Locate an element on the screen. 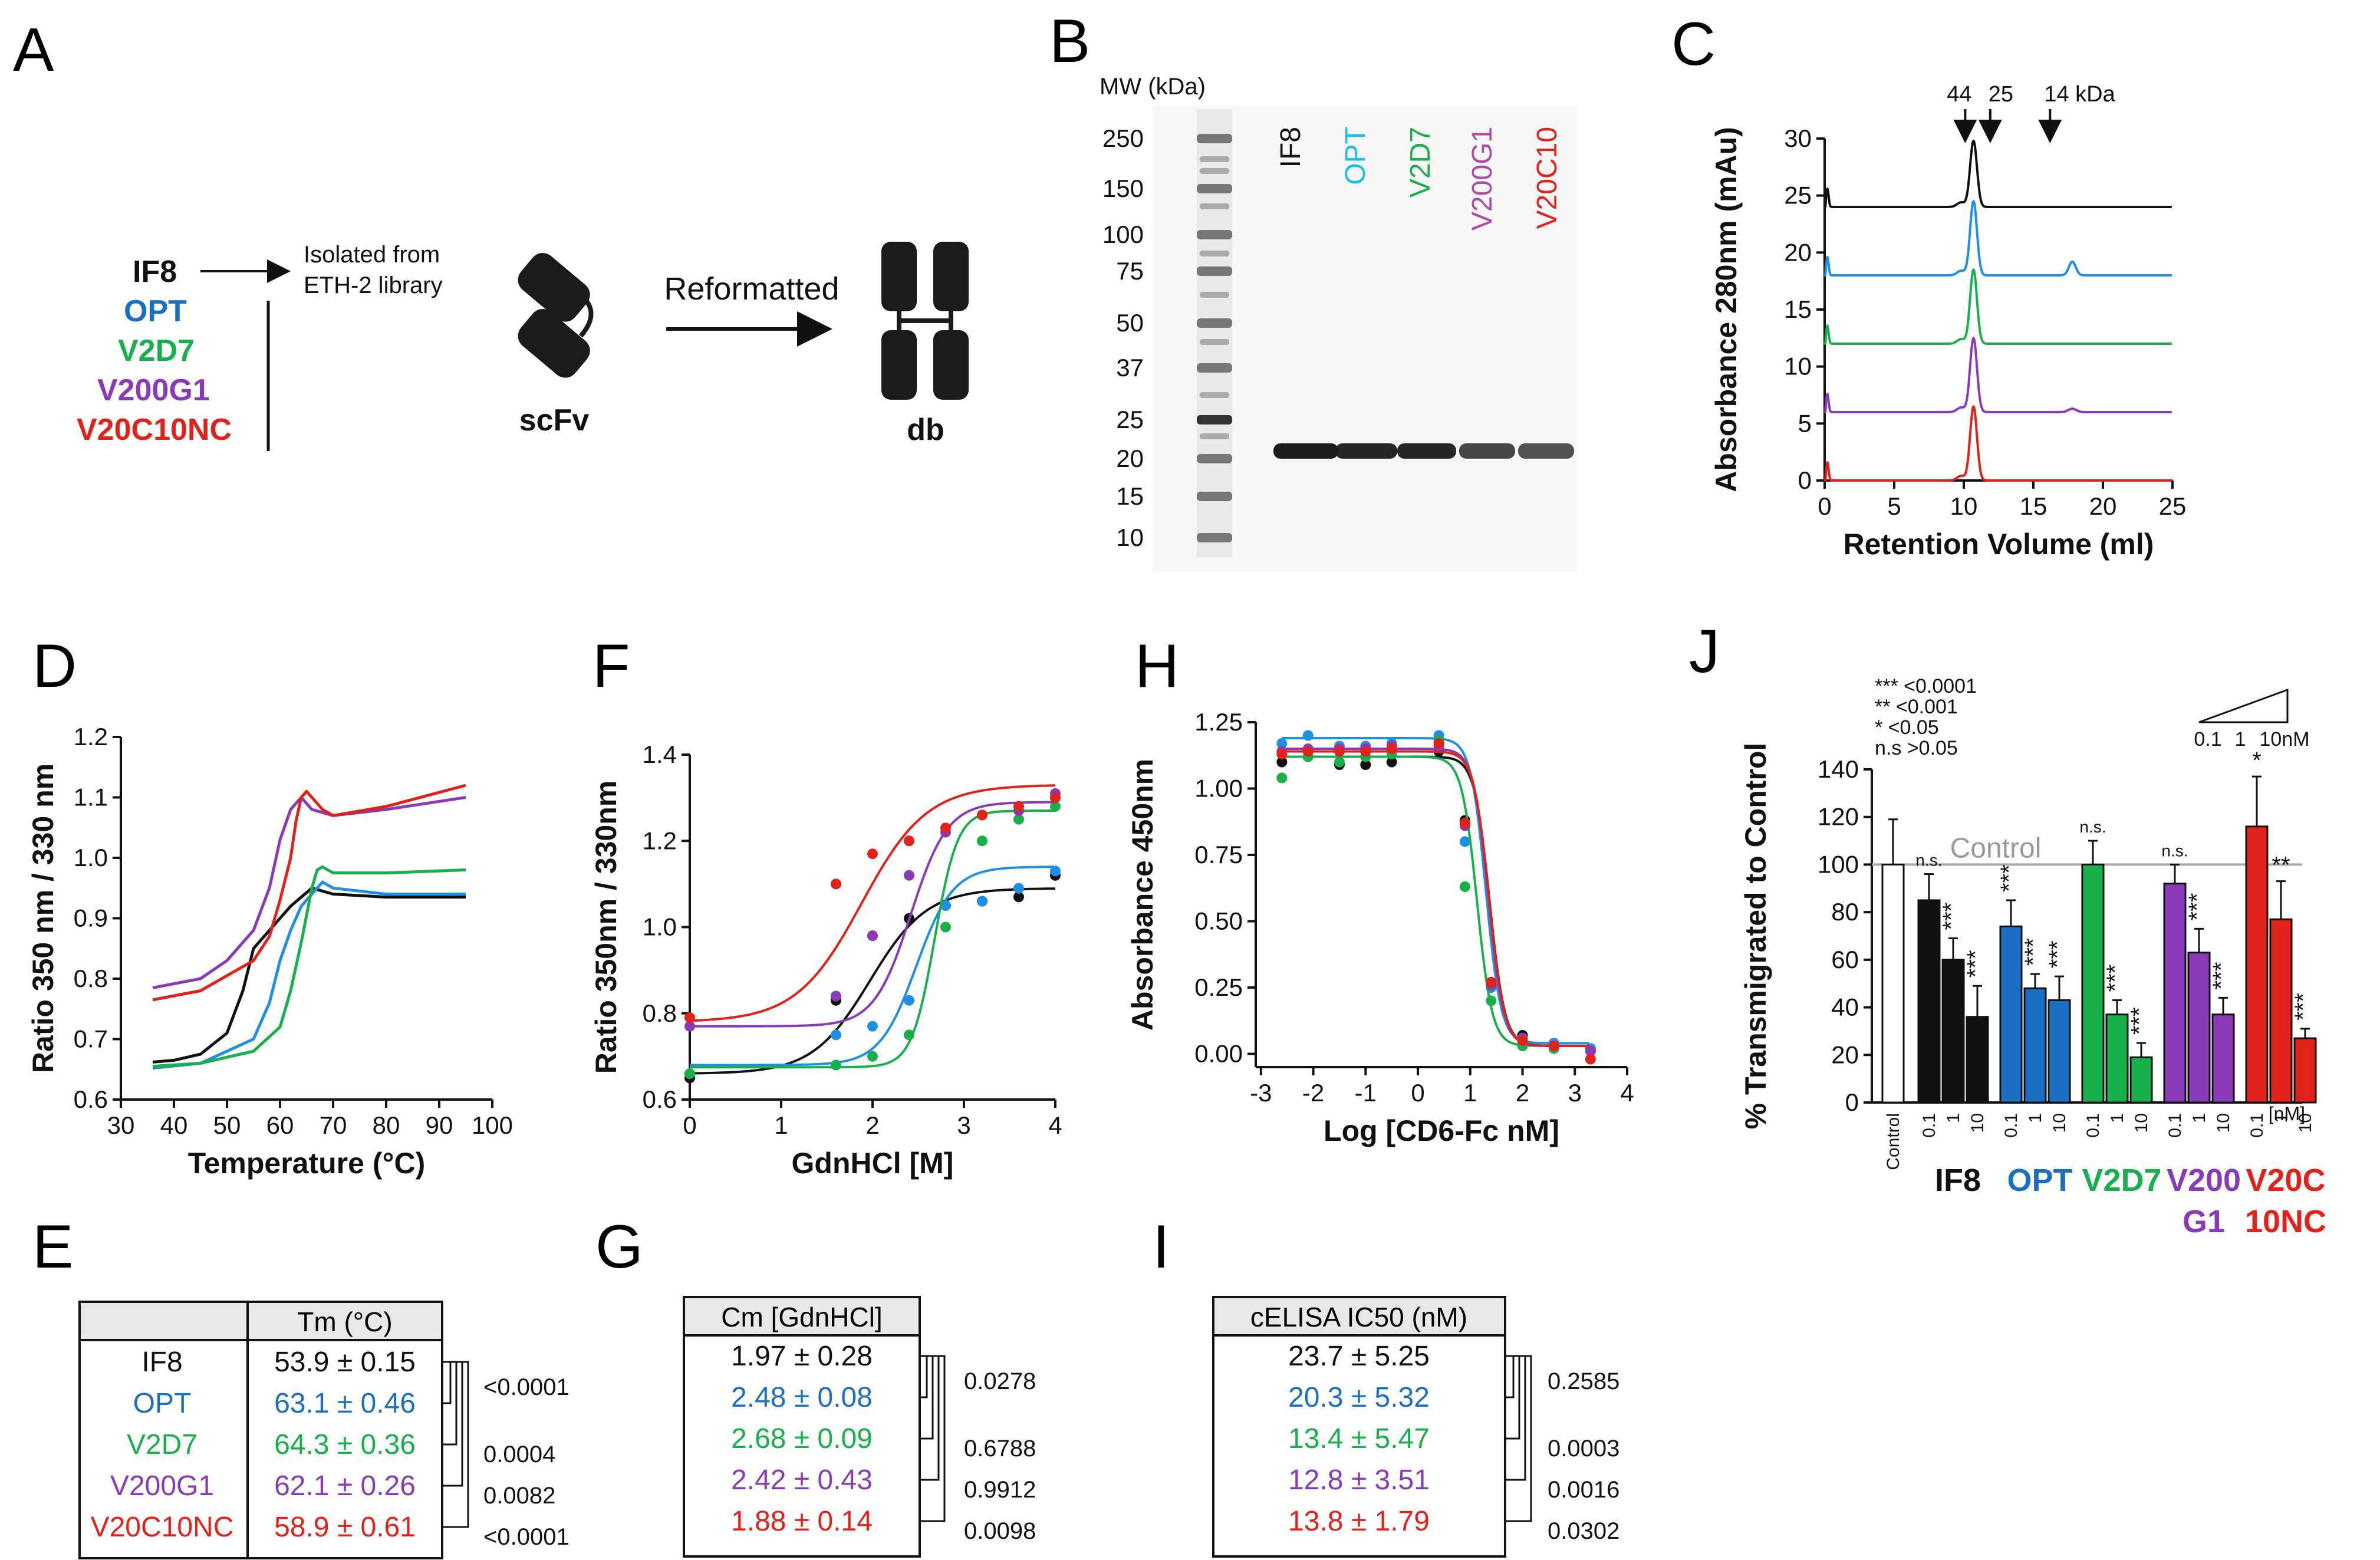 The image size is (2380, 1560). x-tick-label: 25 is located at coordinates (2173, 506).